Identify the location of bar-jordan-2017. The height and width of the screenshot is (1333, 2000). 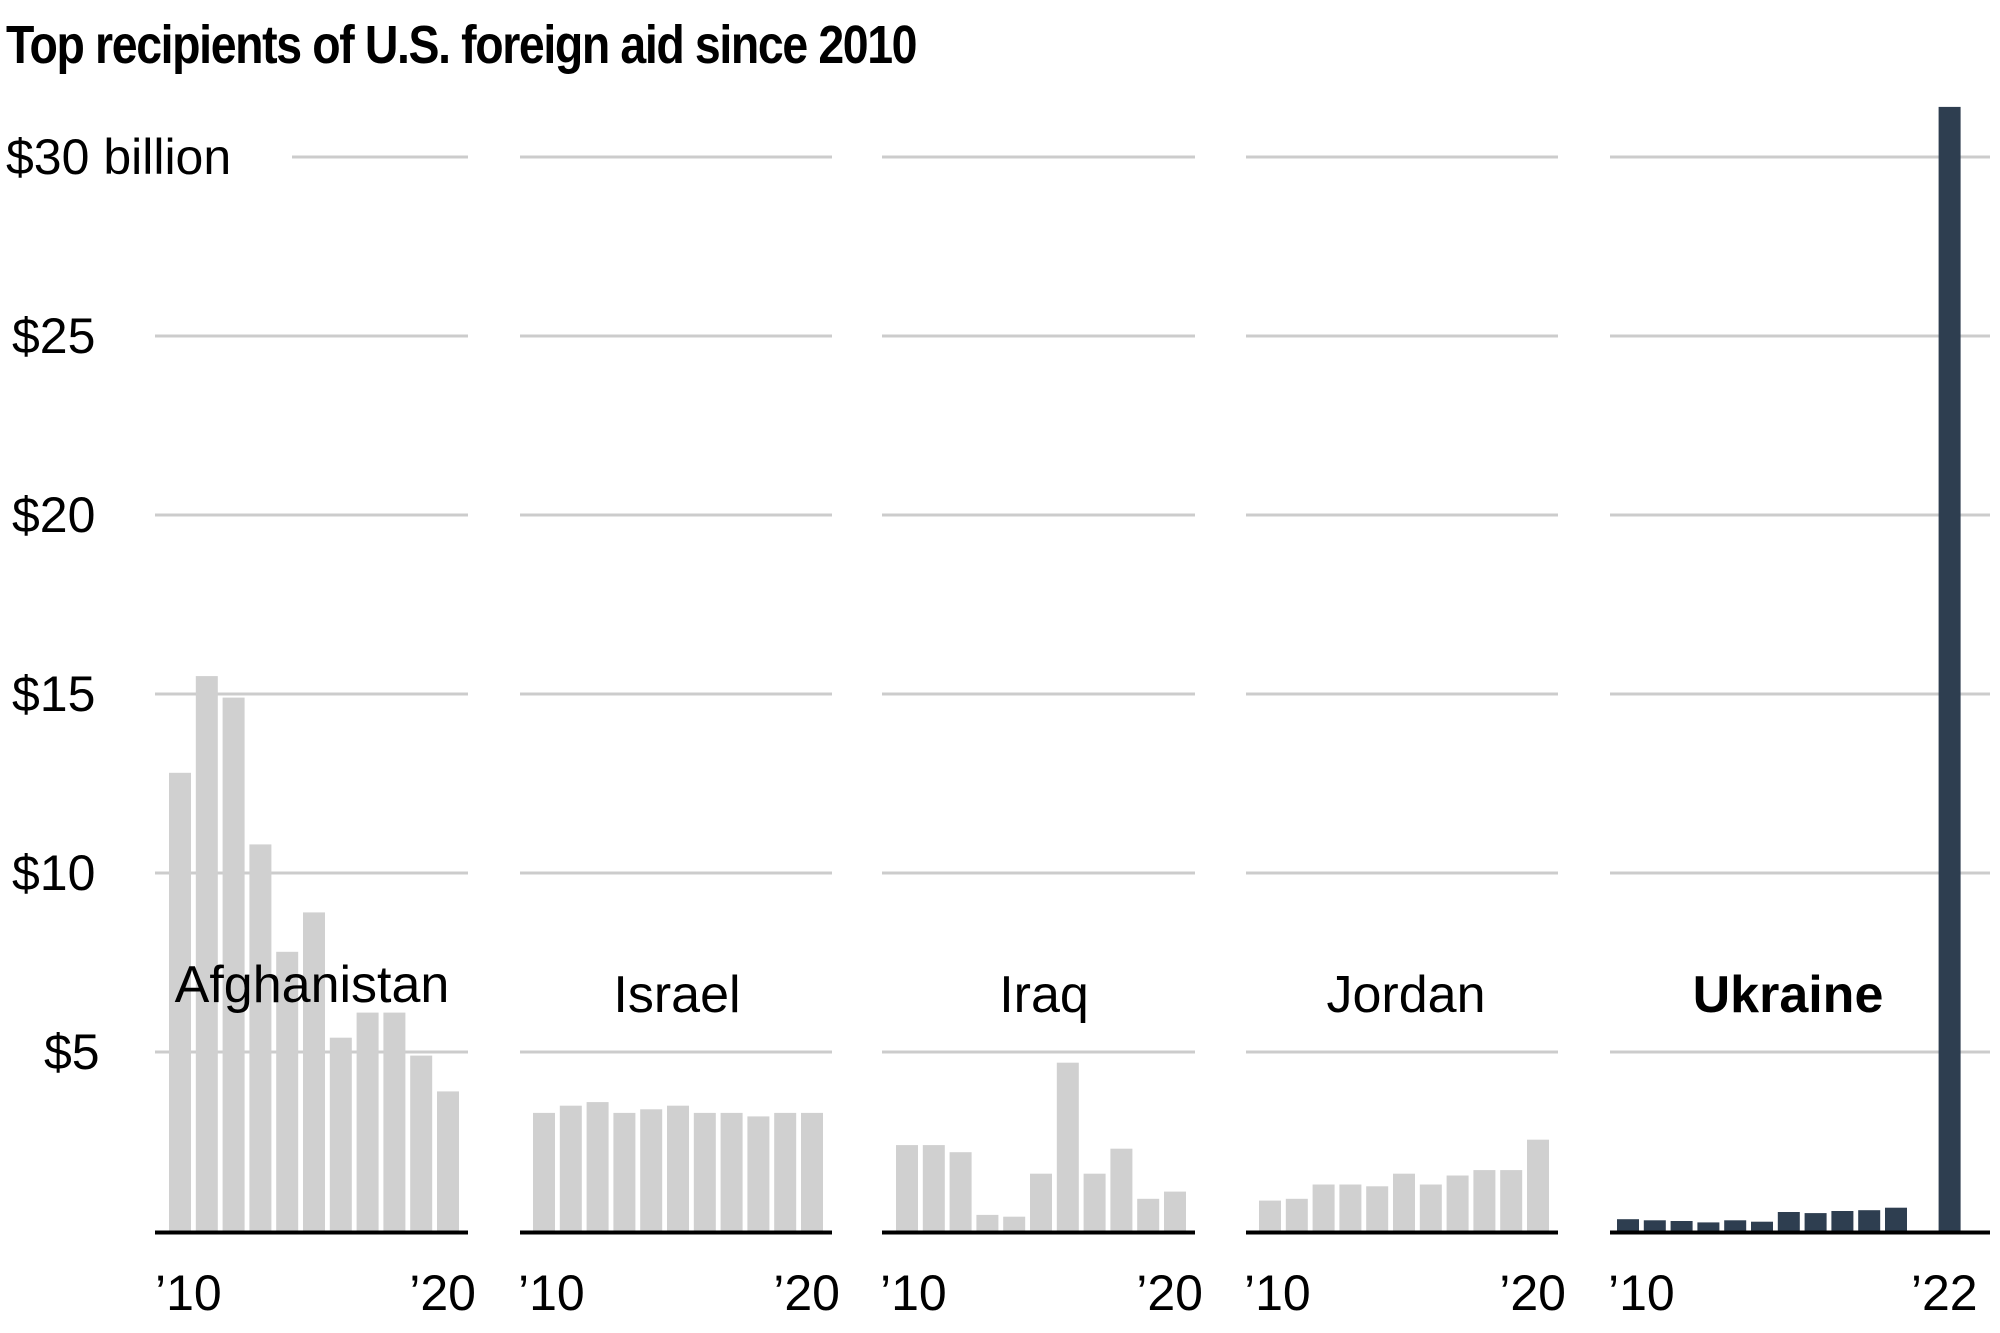
(1457, 1203).